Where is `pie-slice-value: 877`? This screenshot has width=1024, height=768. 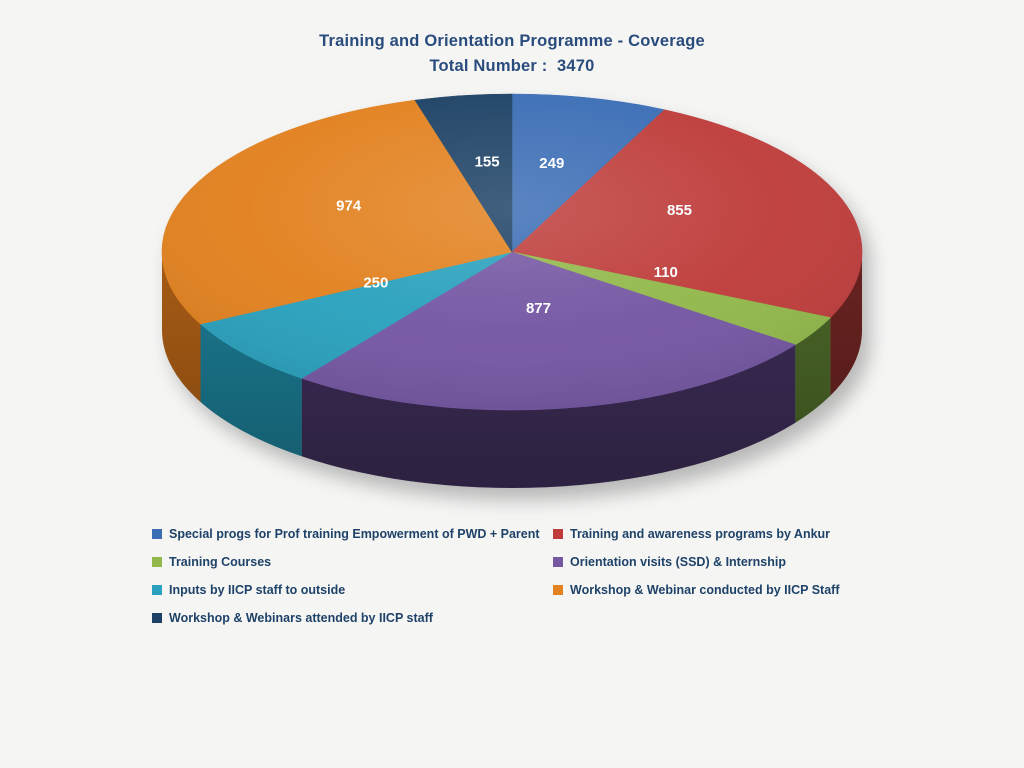 pie-slice-value: 877 is located at coordinates (538, 308).